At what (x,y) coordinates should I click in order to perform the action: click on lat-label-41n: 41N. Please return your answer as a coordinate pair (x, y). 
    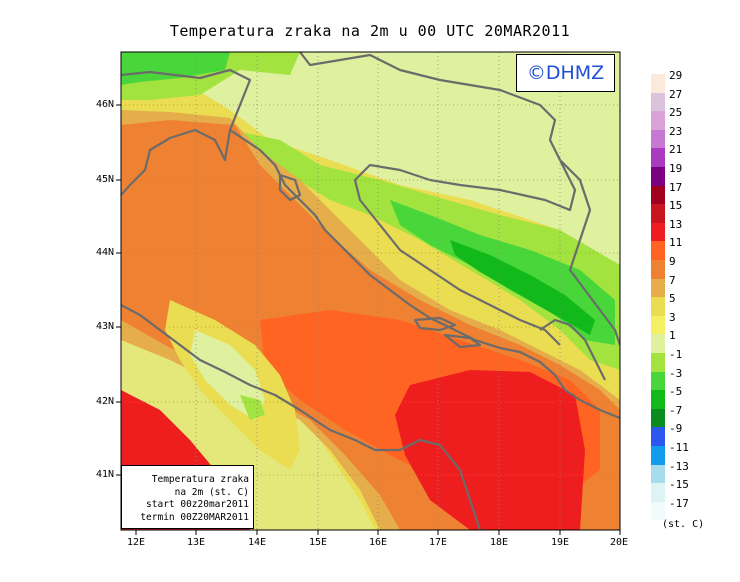
    Looking at the image, I should click on (104, 474).